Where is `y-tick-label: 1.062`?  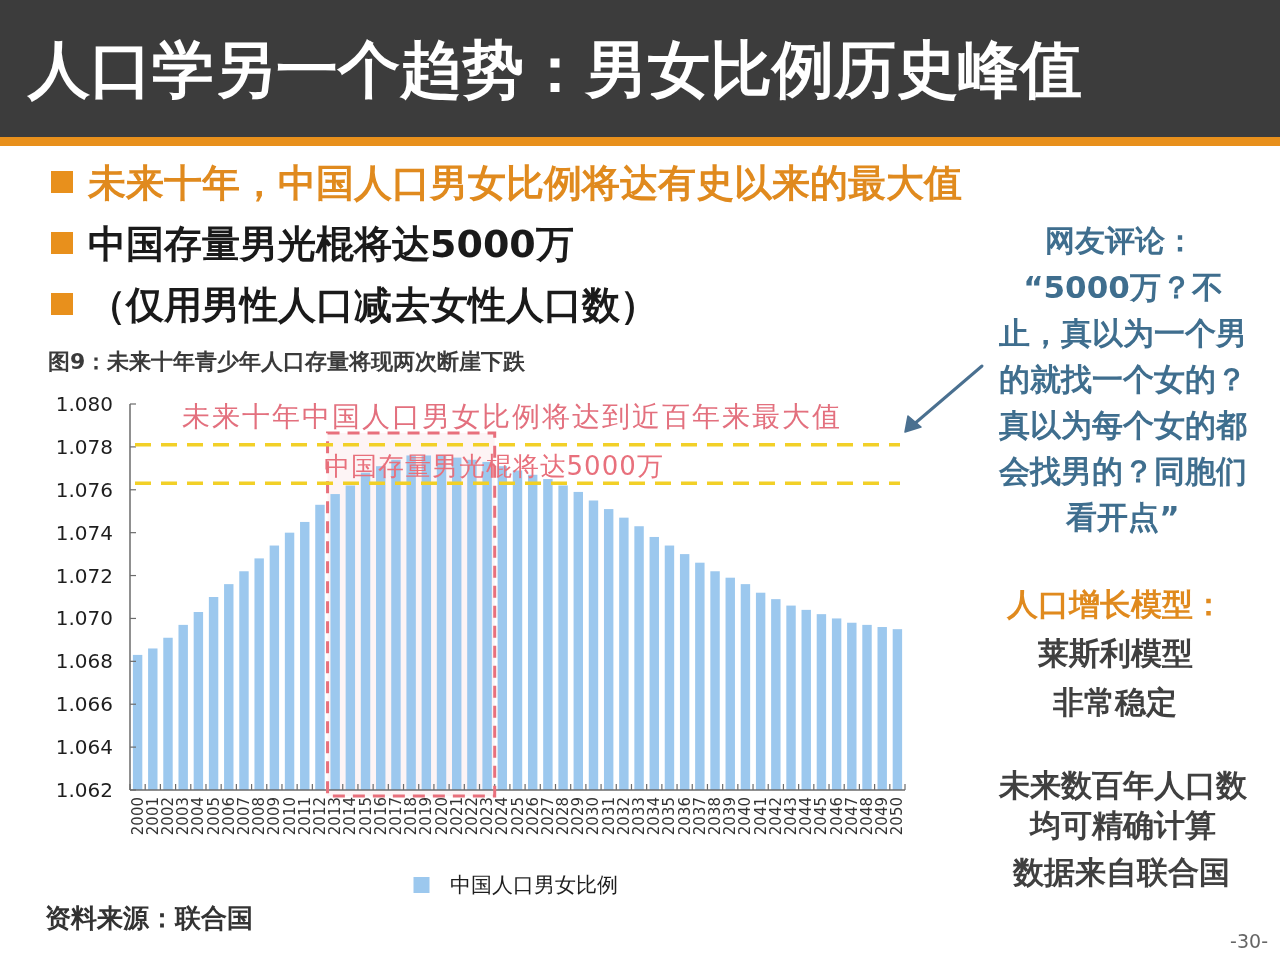
y-tick-label: 1.062 is located at coordinates (84, 790).